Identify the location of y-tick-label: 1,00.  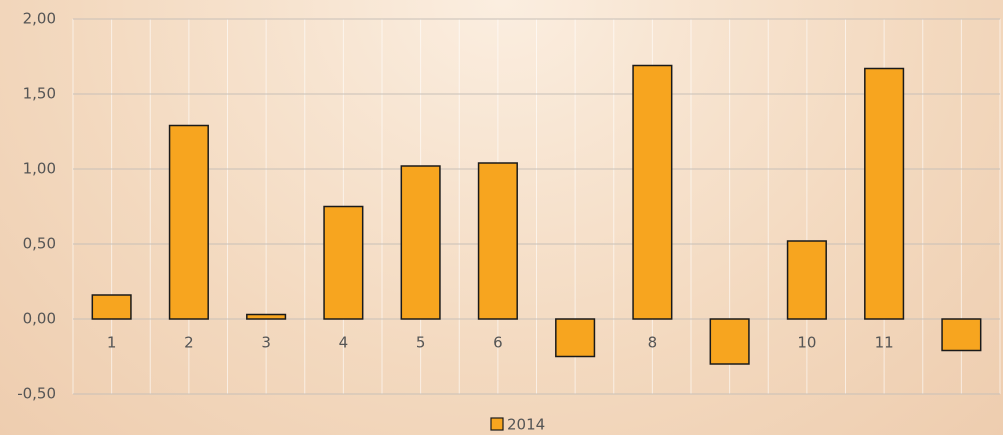
(39, 169).